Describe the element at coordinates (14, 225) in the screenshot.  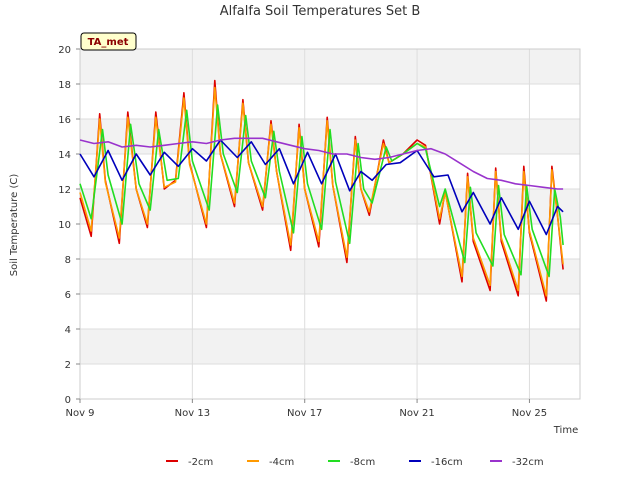
I see `y-axis-label: Soil Temperature (C)` at that location.